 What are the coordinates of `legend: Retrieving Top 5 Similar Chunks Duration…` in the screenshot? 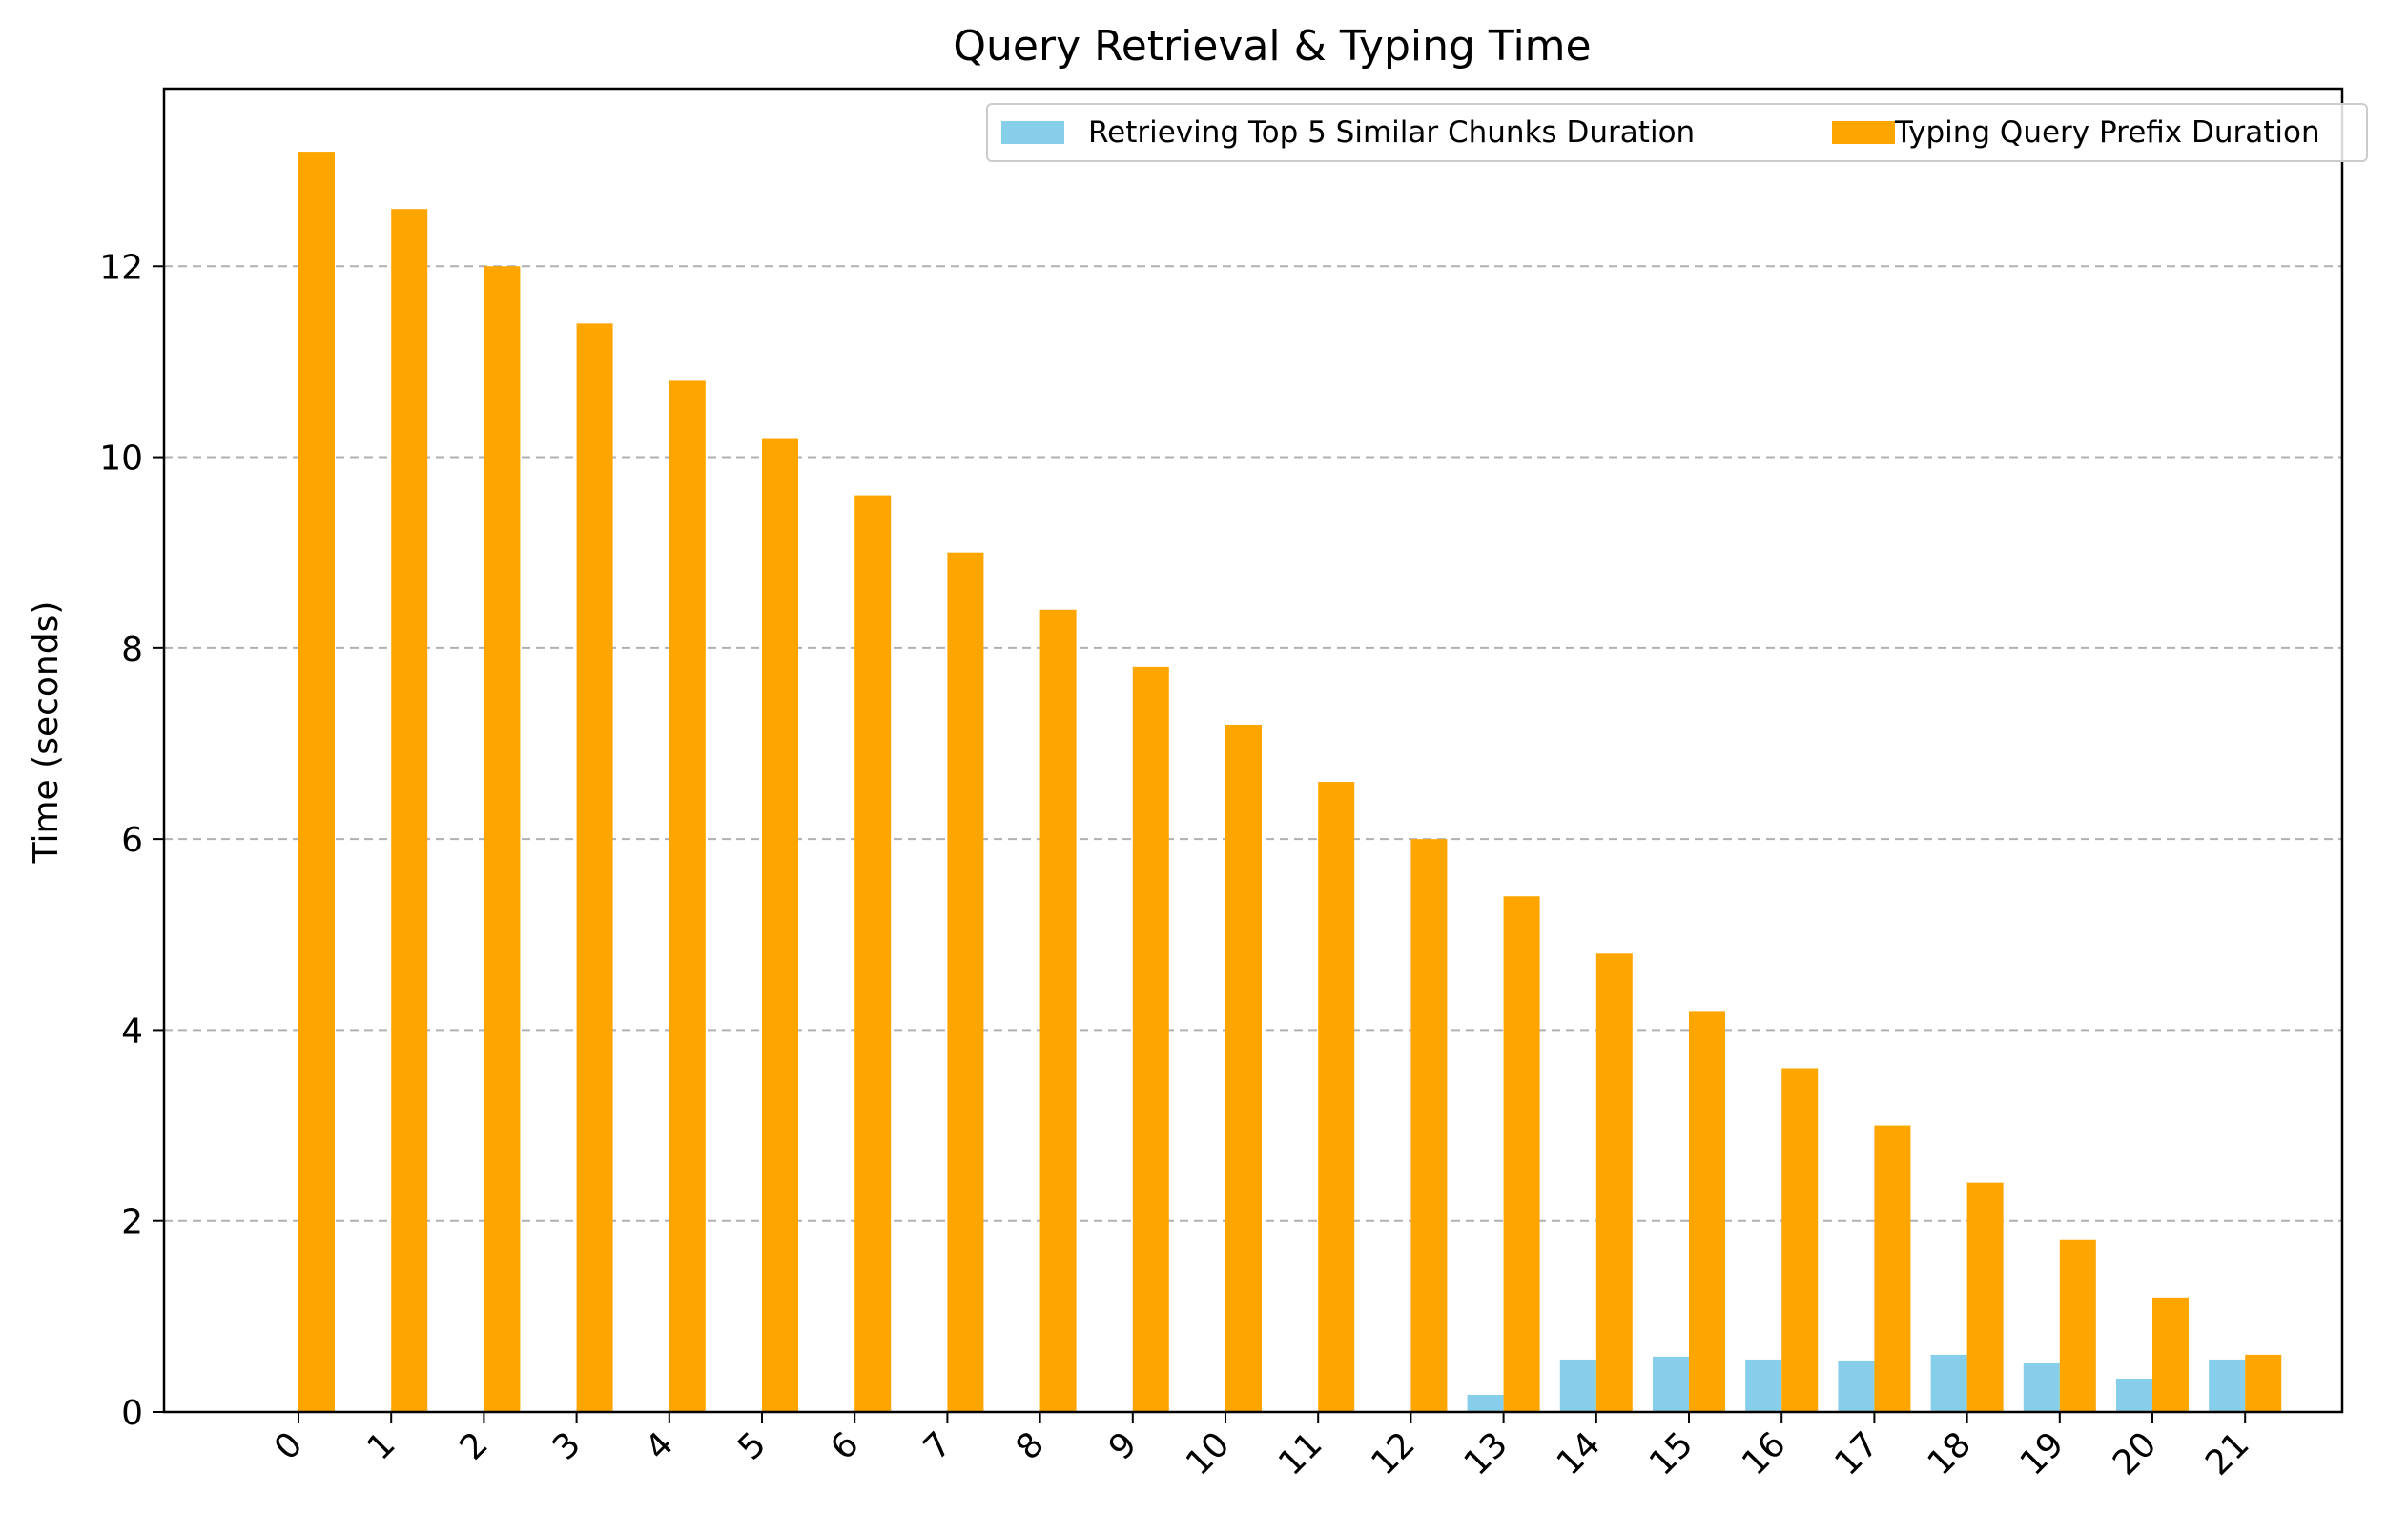 It's located at (1677, 133).